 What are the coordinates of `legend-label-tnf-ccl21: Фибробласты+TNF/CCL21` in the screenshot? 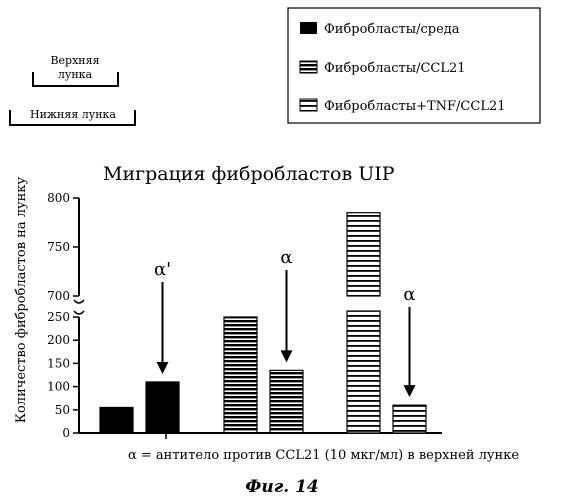 It's located at (415, 106).